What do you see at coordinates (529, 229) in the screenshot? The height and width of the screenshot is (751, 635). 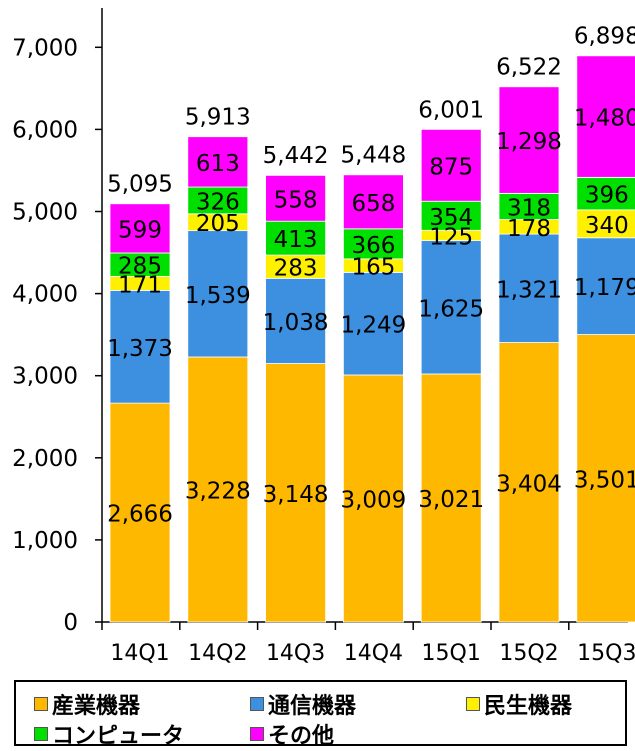 I see `data-label: 178` at bounding box center [529, 229].